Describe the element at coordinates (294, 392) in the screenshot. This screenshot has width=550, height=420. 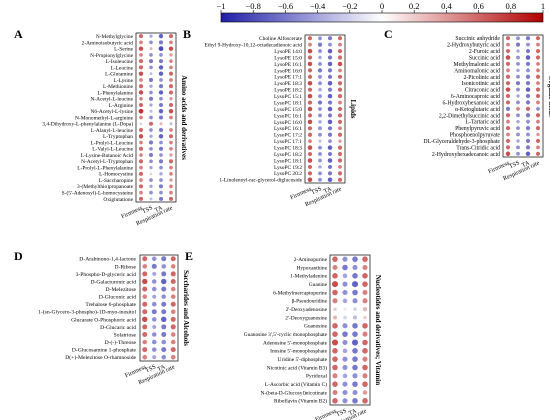
I see `row-label: N-(beta-D-Glucosyl)nicotinate` at that location.